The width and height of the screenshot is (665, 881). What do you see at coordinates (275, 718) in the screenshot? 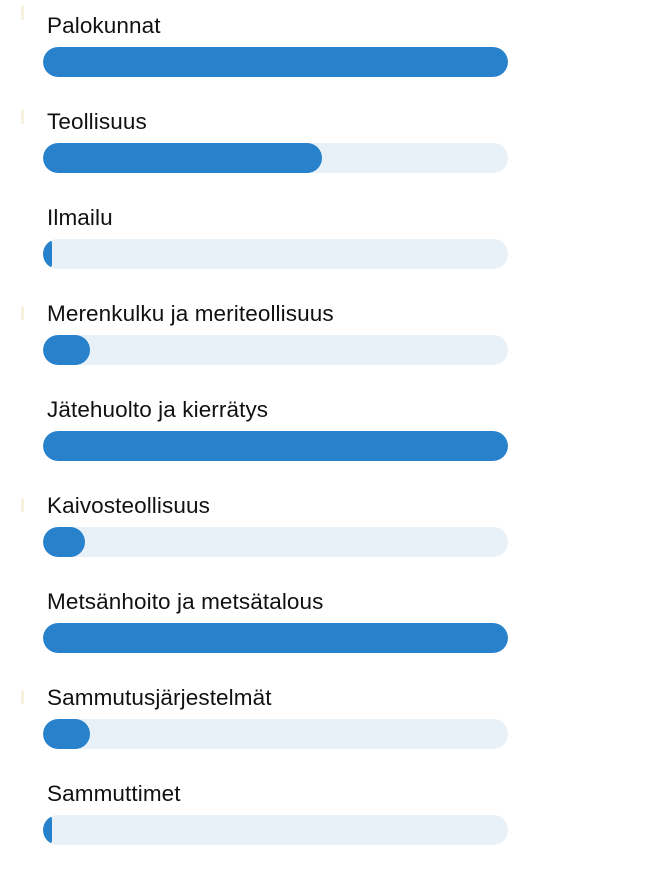
I see `bar-row: Sammutusjärjestelmät` at bounding box center [275, 718].